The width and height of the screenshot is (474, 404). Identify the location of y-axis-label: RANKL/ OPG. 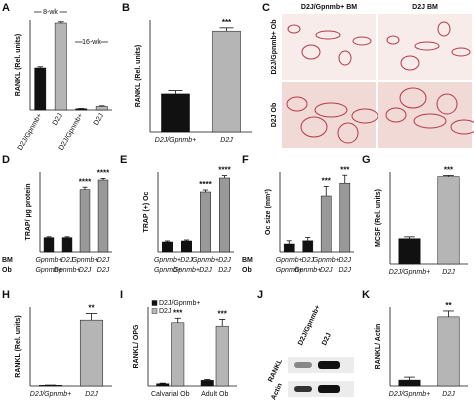
(136, 346).